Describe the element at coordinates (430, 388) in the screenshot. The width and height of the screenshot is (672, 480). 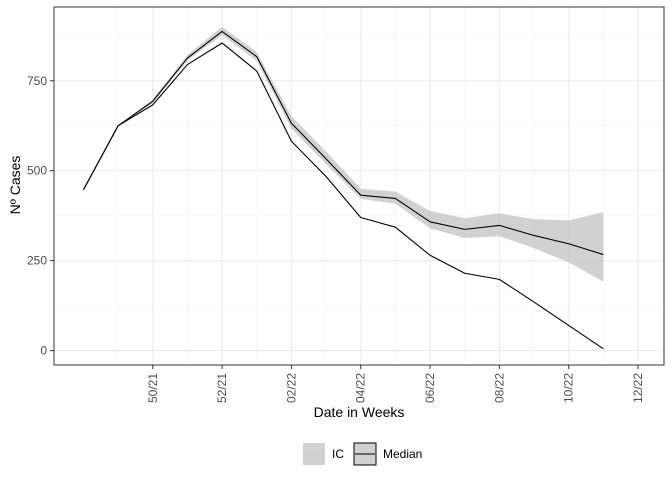
I see `x-tick-label: 06/22` at that location.